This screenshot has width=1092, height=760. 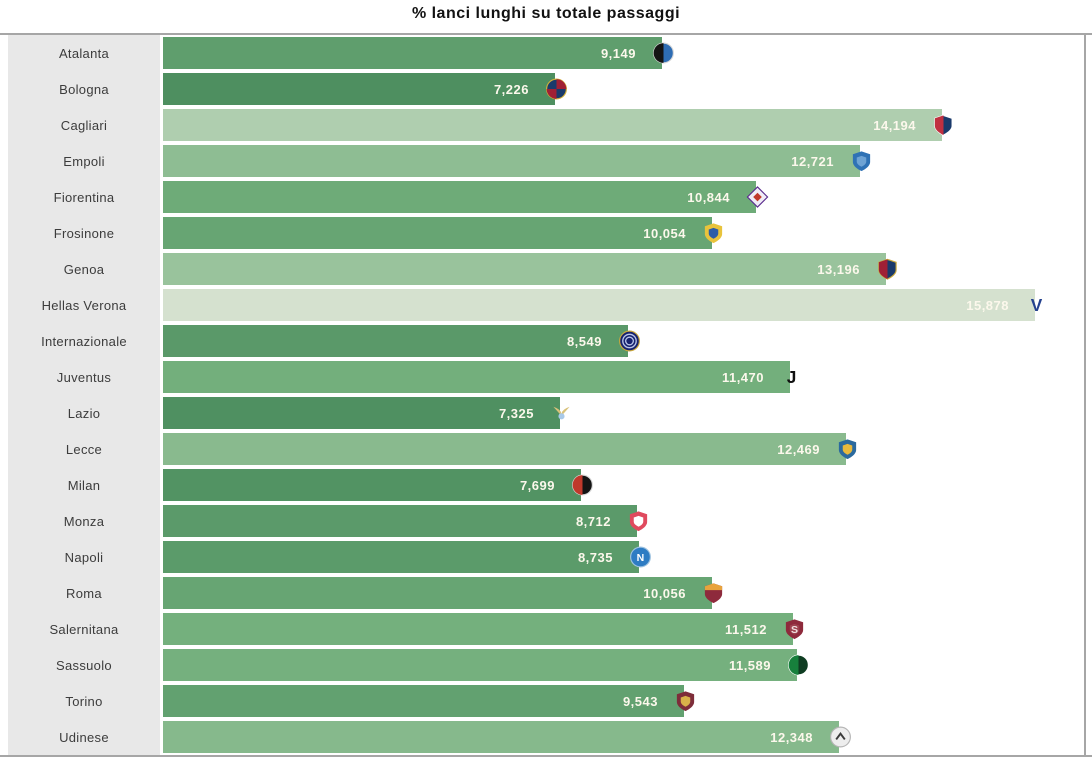 I want to click on team-label: Frosinone, so click(x=84, y=233).